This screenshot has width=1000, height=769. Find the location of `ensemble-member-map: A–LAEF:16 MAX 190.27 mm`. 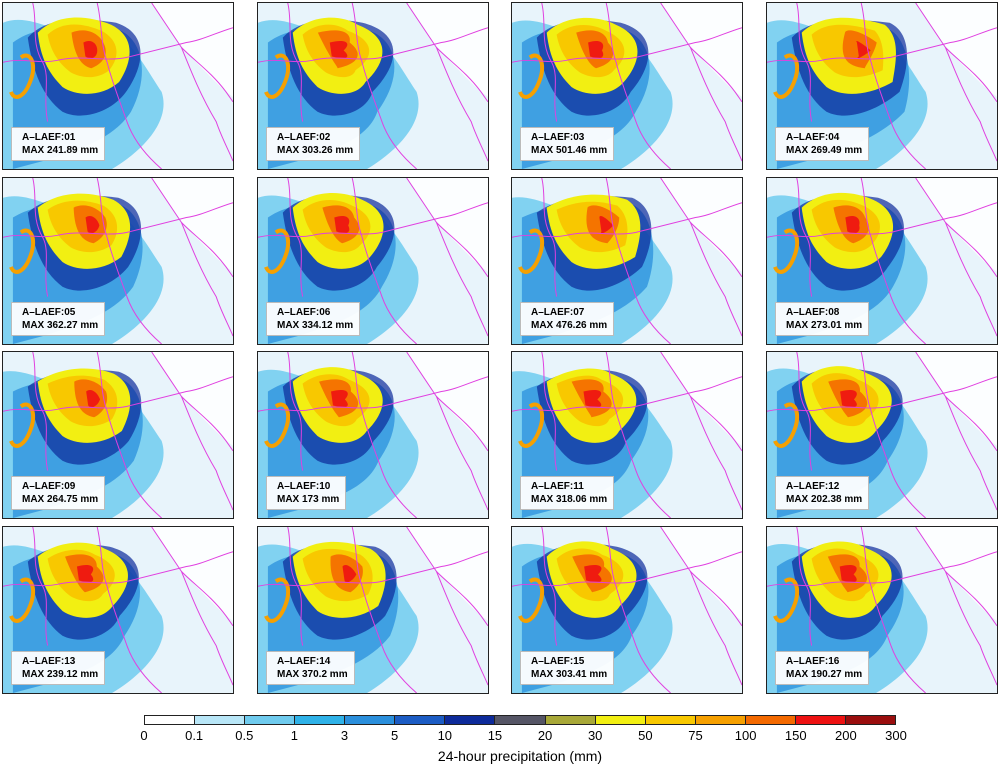

ensemble-member-map: A–LAEF:16 MAX 190.27 mm is located at coordinates (882, 610).